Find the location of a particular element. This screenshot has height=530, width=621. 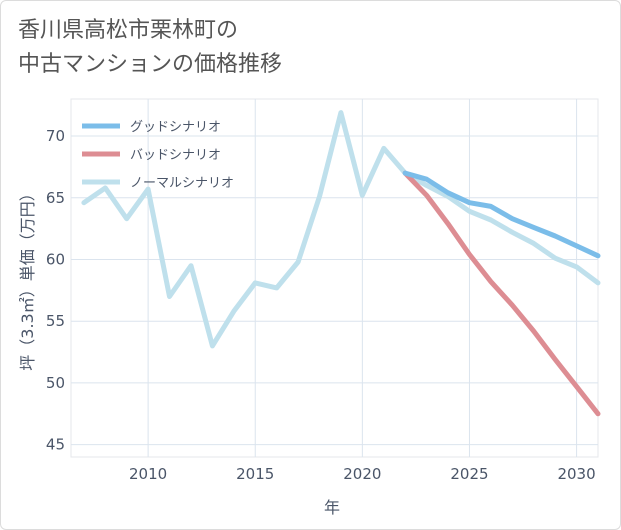

x-axis-label: 年 is located at coordinates (332, 507).